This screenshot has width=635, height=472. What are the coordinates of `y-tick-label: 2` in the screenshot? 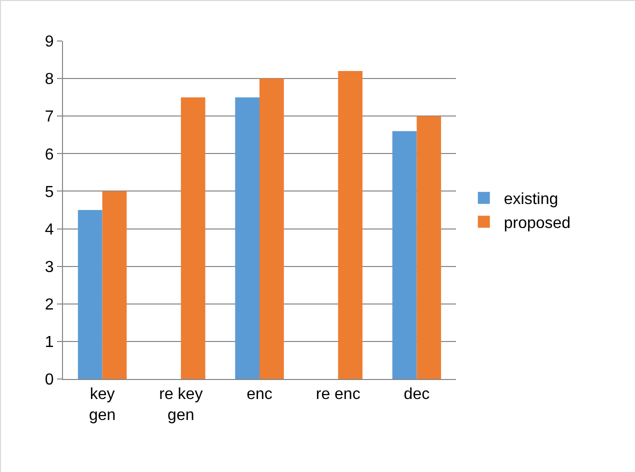 It's located at (49, 305).